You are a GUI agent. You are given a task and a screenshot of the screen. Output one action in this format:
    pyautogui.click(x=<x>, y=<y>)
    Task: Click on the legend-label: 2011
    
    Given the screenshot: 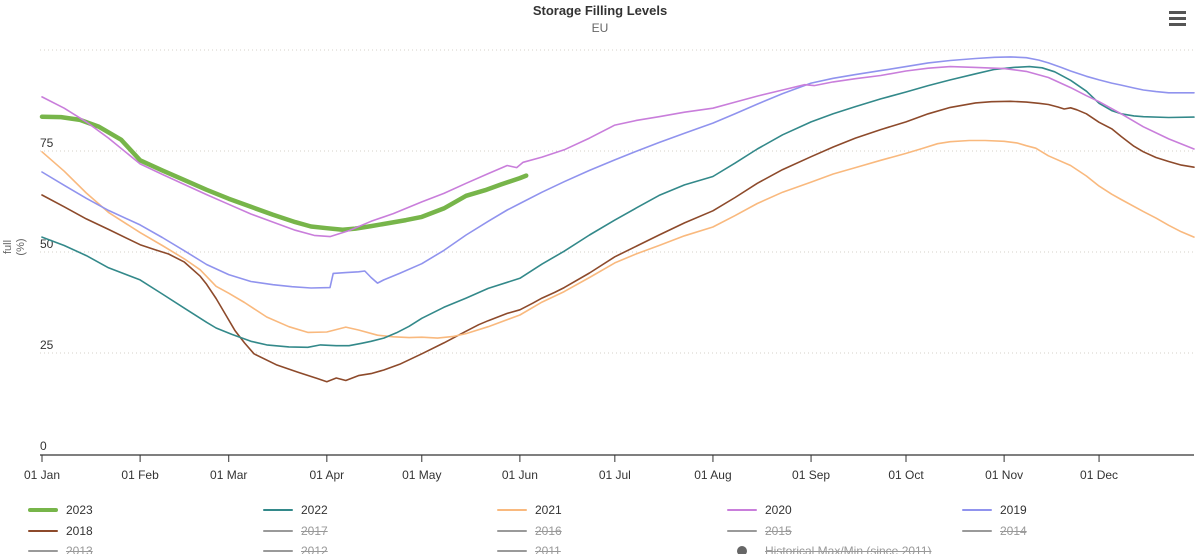 What is the action you would take?
    pyautogui.click(x=548, y=549)
    